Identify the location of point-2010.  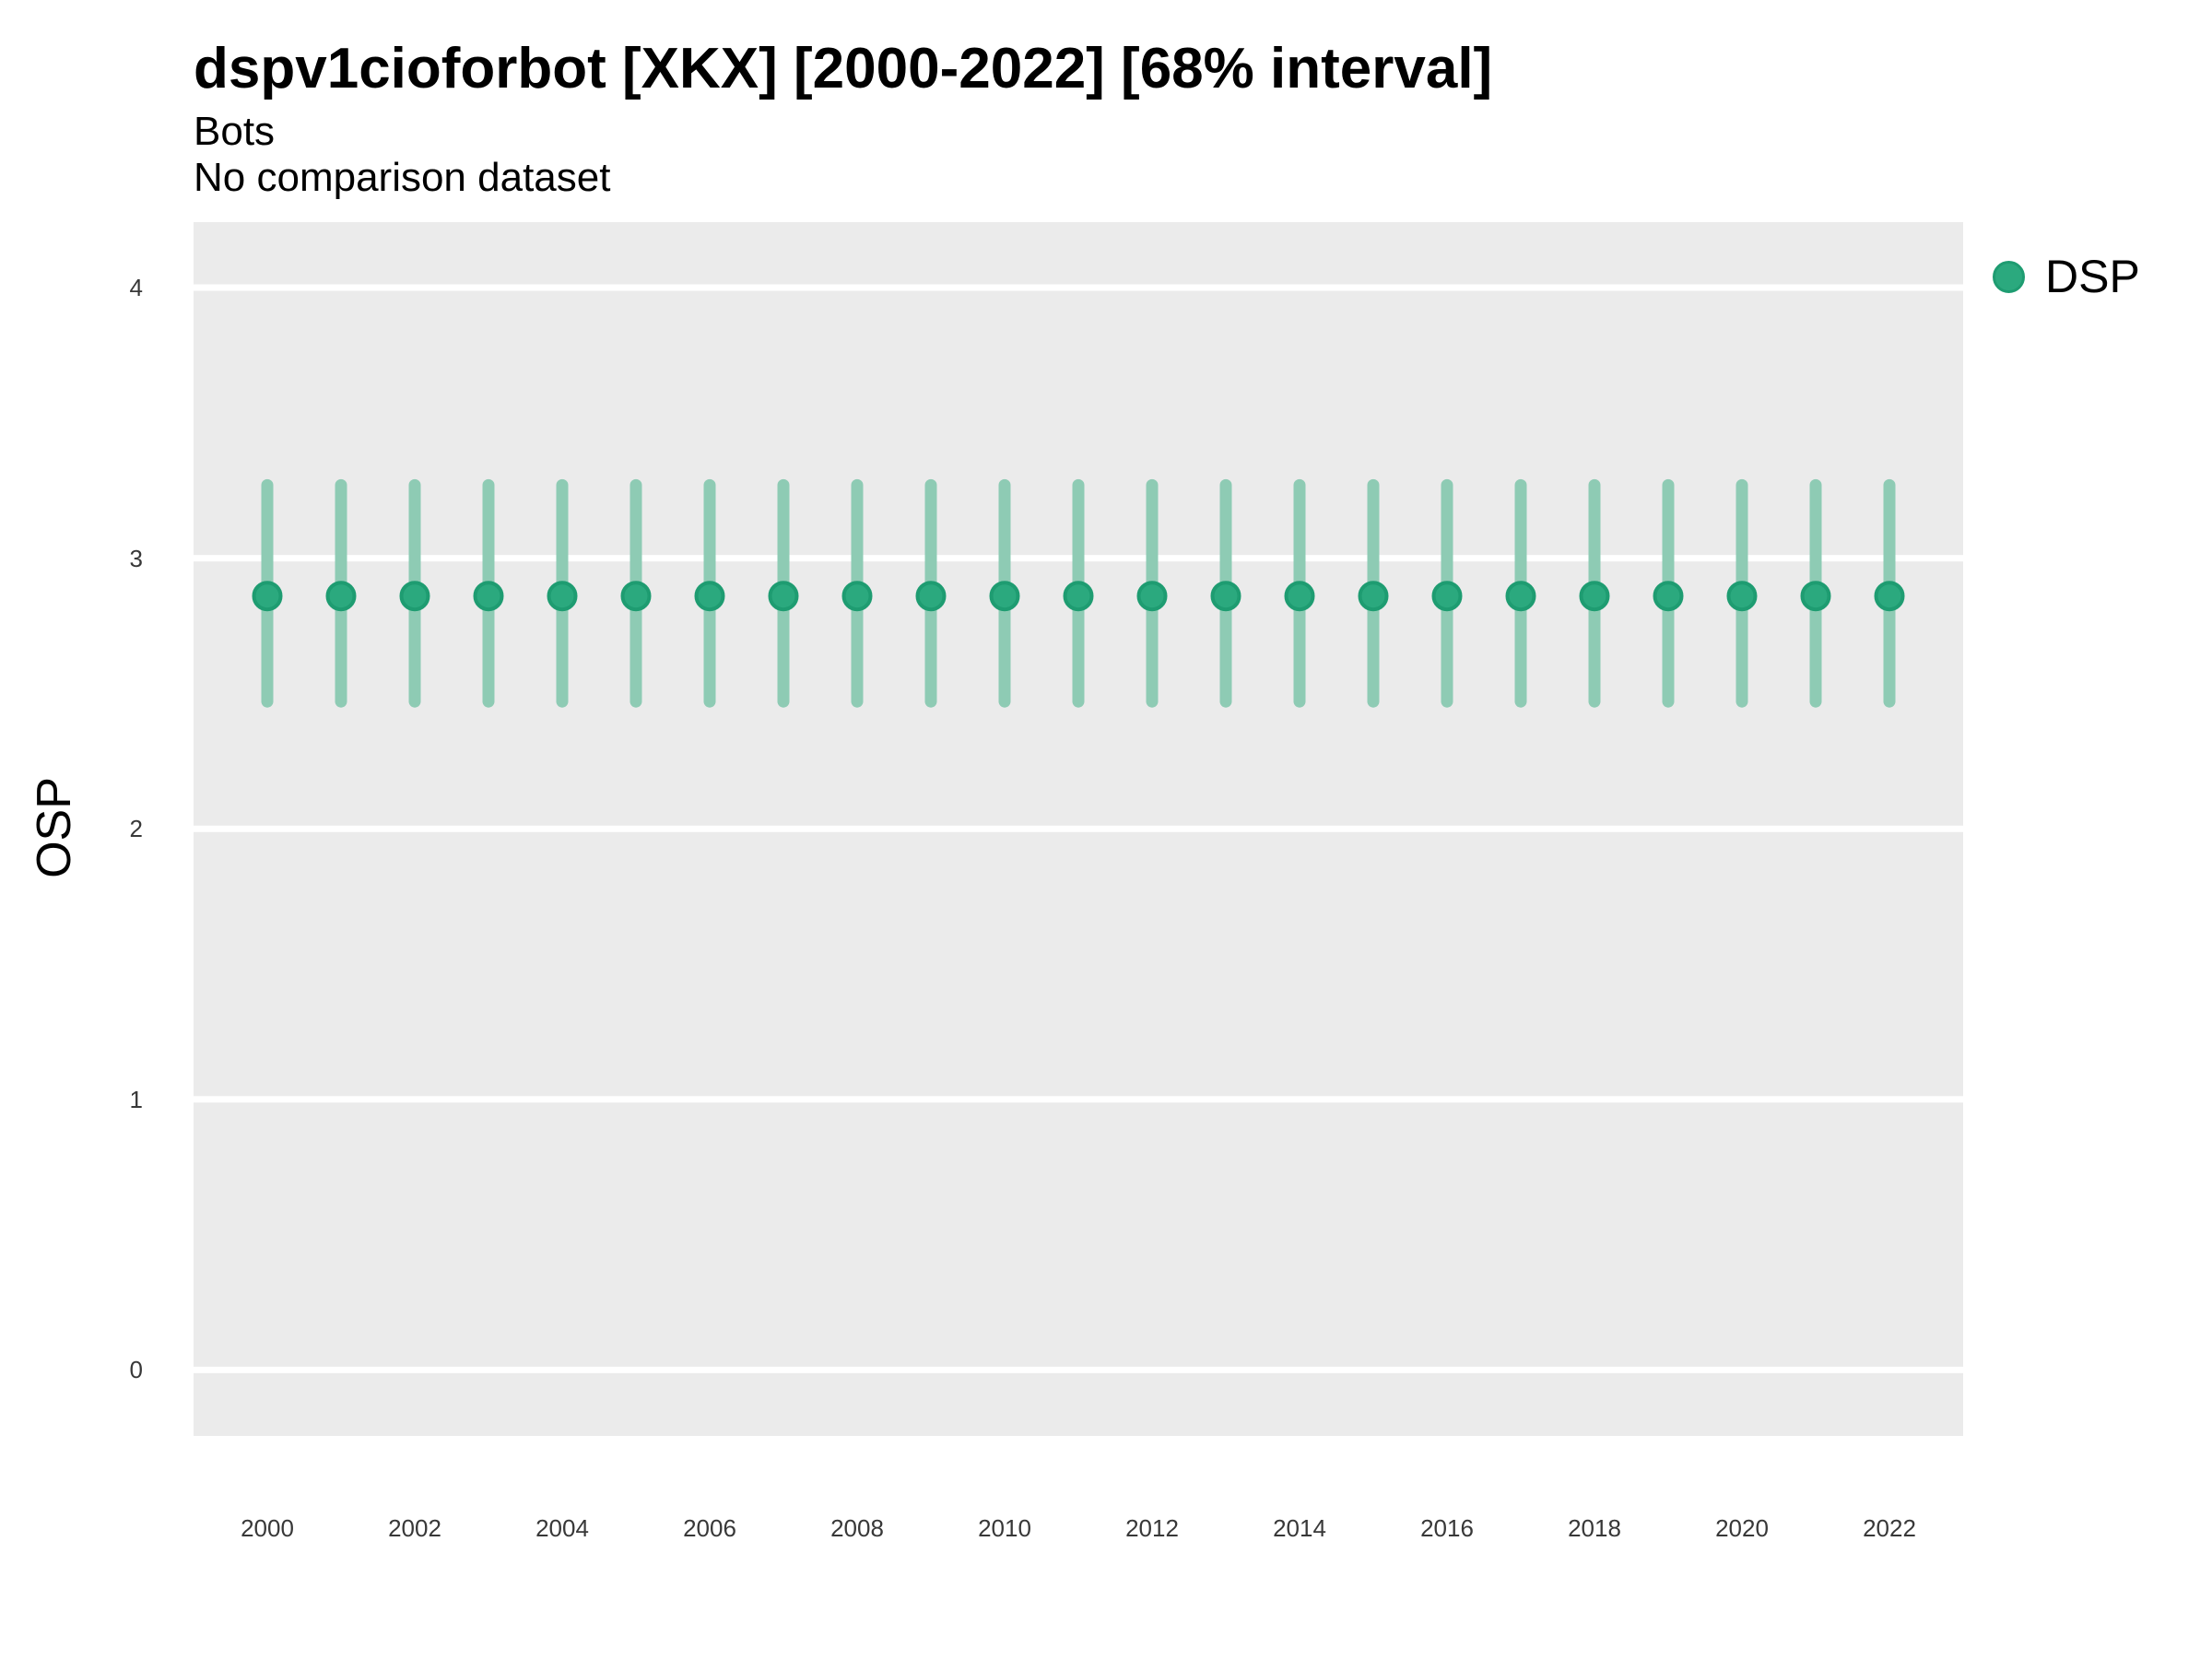
(1004, 596).